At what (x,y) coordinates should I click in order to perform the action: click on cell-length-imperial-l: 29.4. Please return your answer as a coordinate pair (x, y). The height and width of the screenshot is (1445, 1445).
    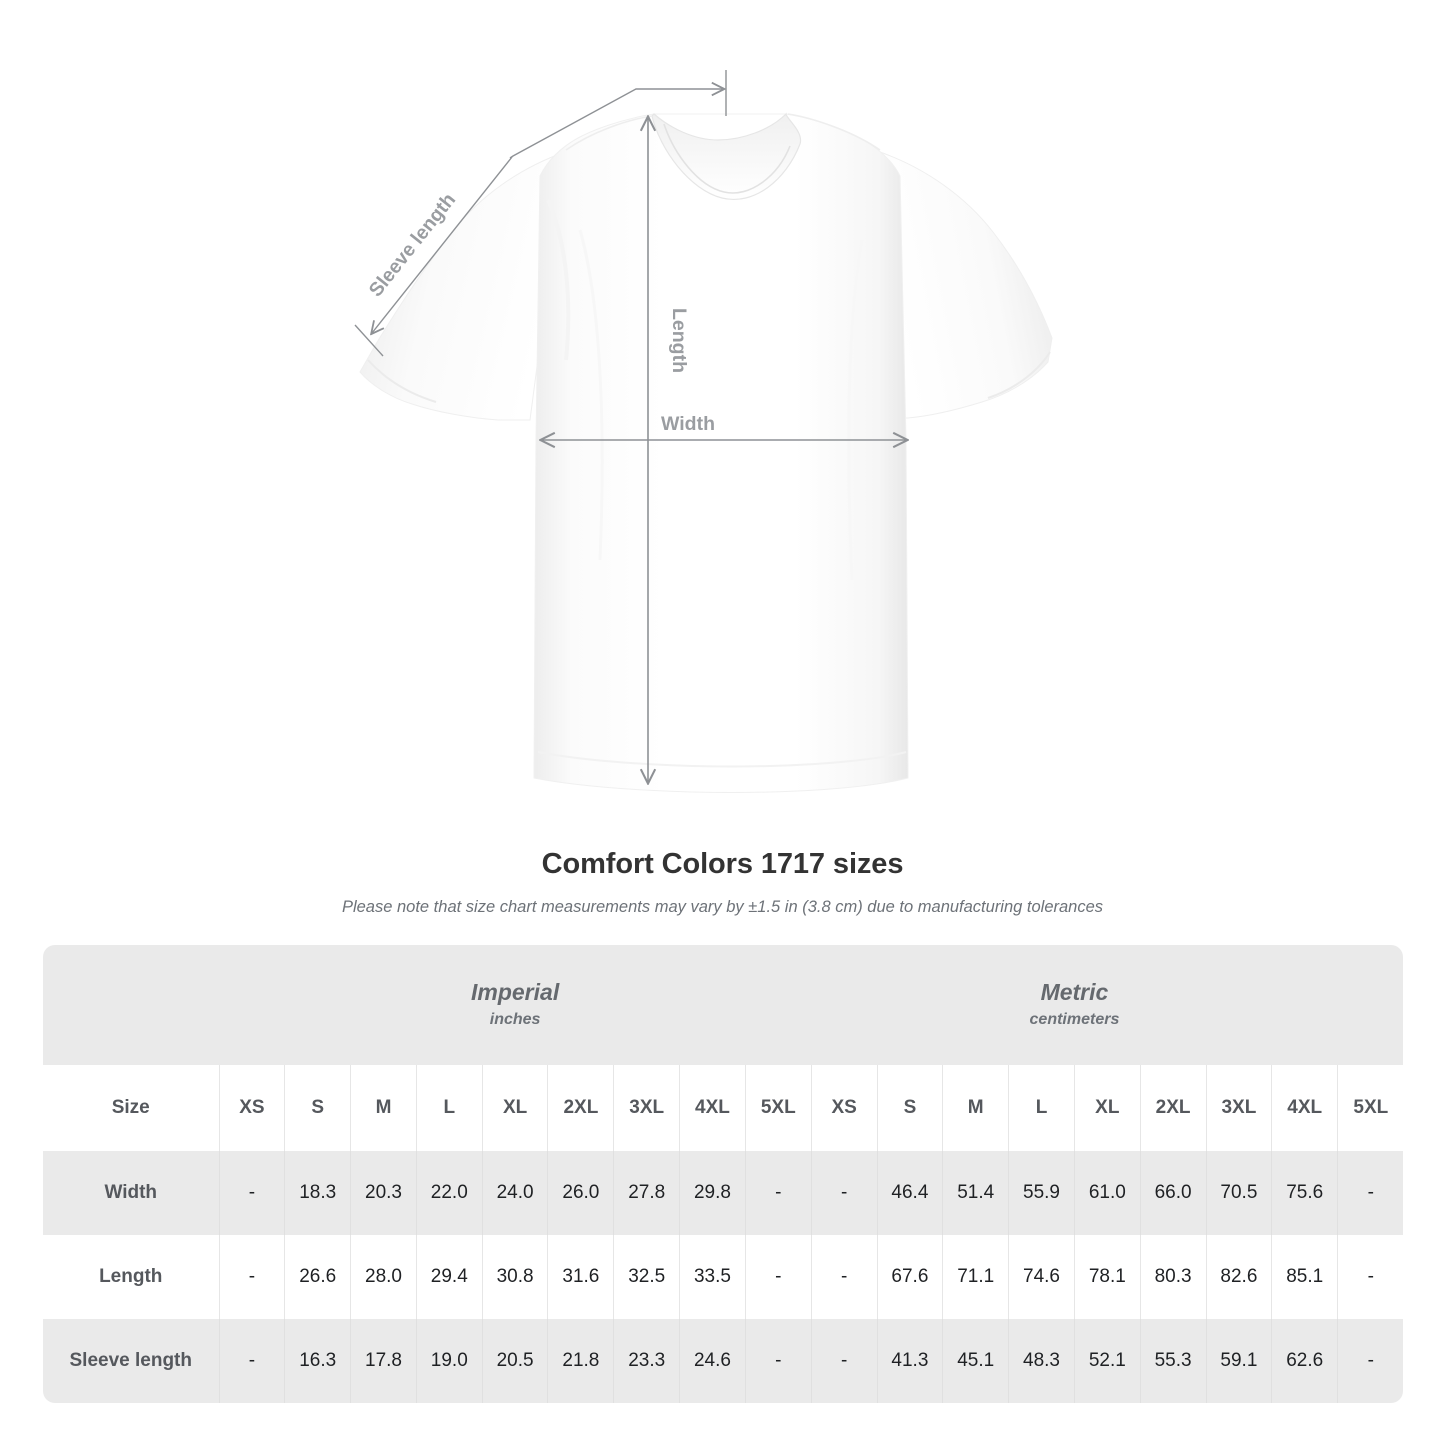
    Looking at the image, I should click on (449, 1277).